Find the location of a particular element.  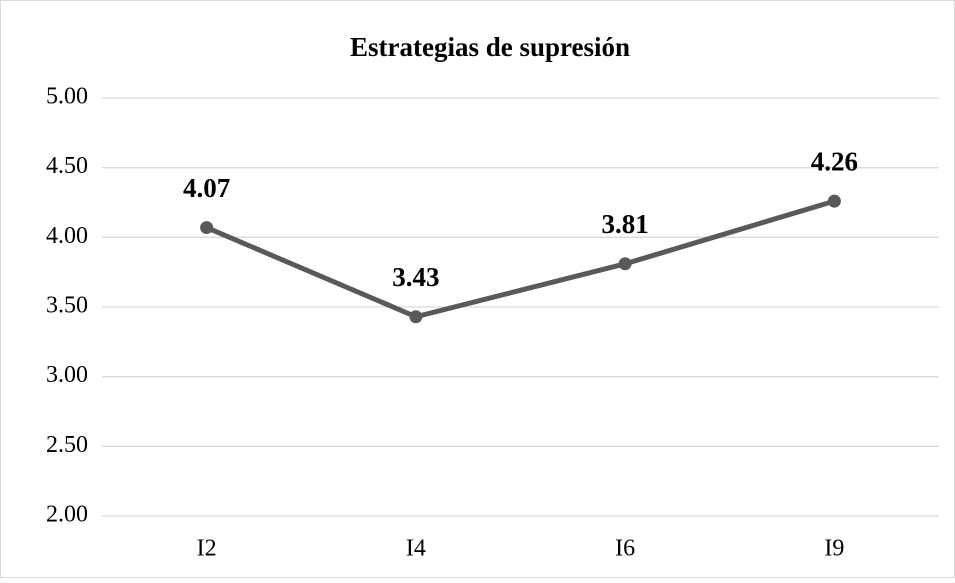

x-tick-label: I2 is located at coordinates (207, 549).